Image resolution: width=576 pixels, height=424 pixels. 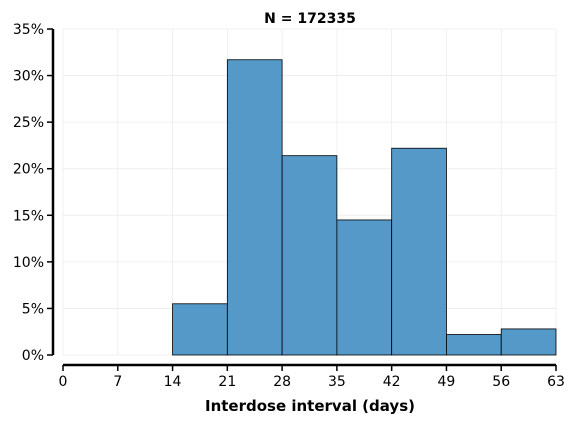 What do you see at coordinates (282, 382) in the screenshot?
I see `x-tick-label: 28` at bounding box center [282, 382].